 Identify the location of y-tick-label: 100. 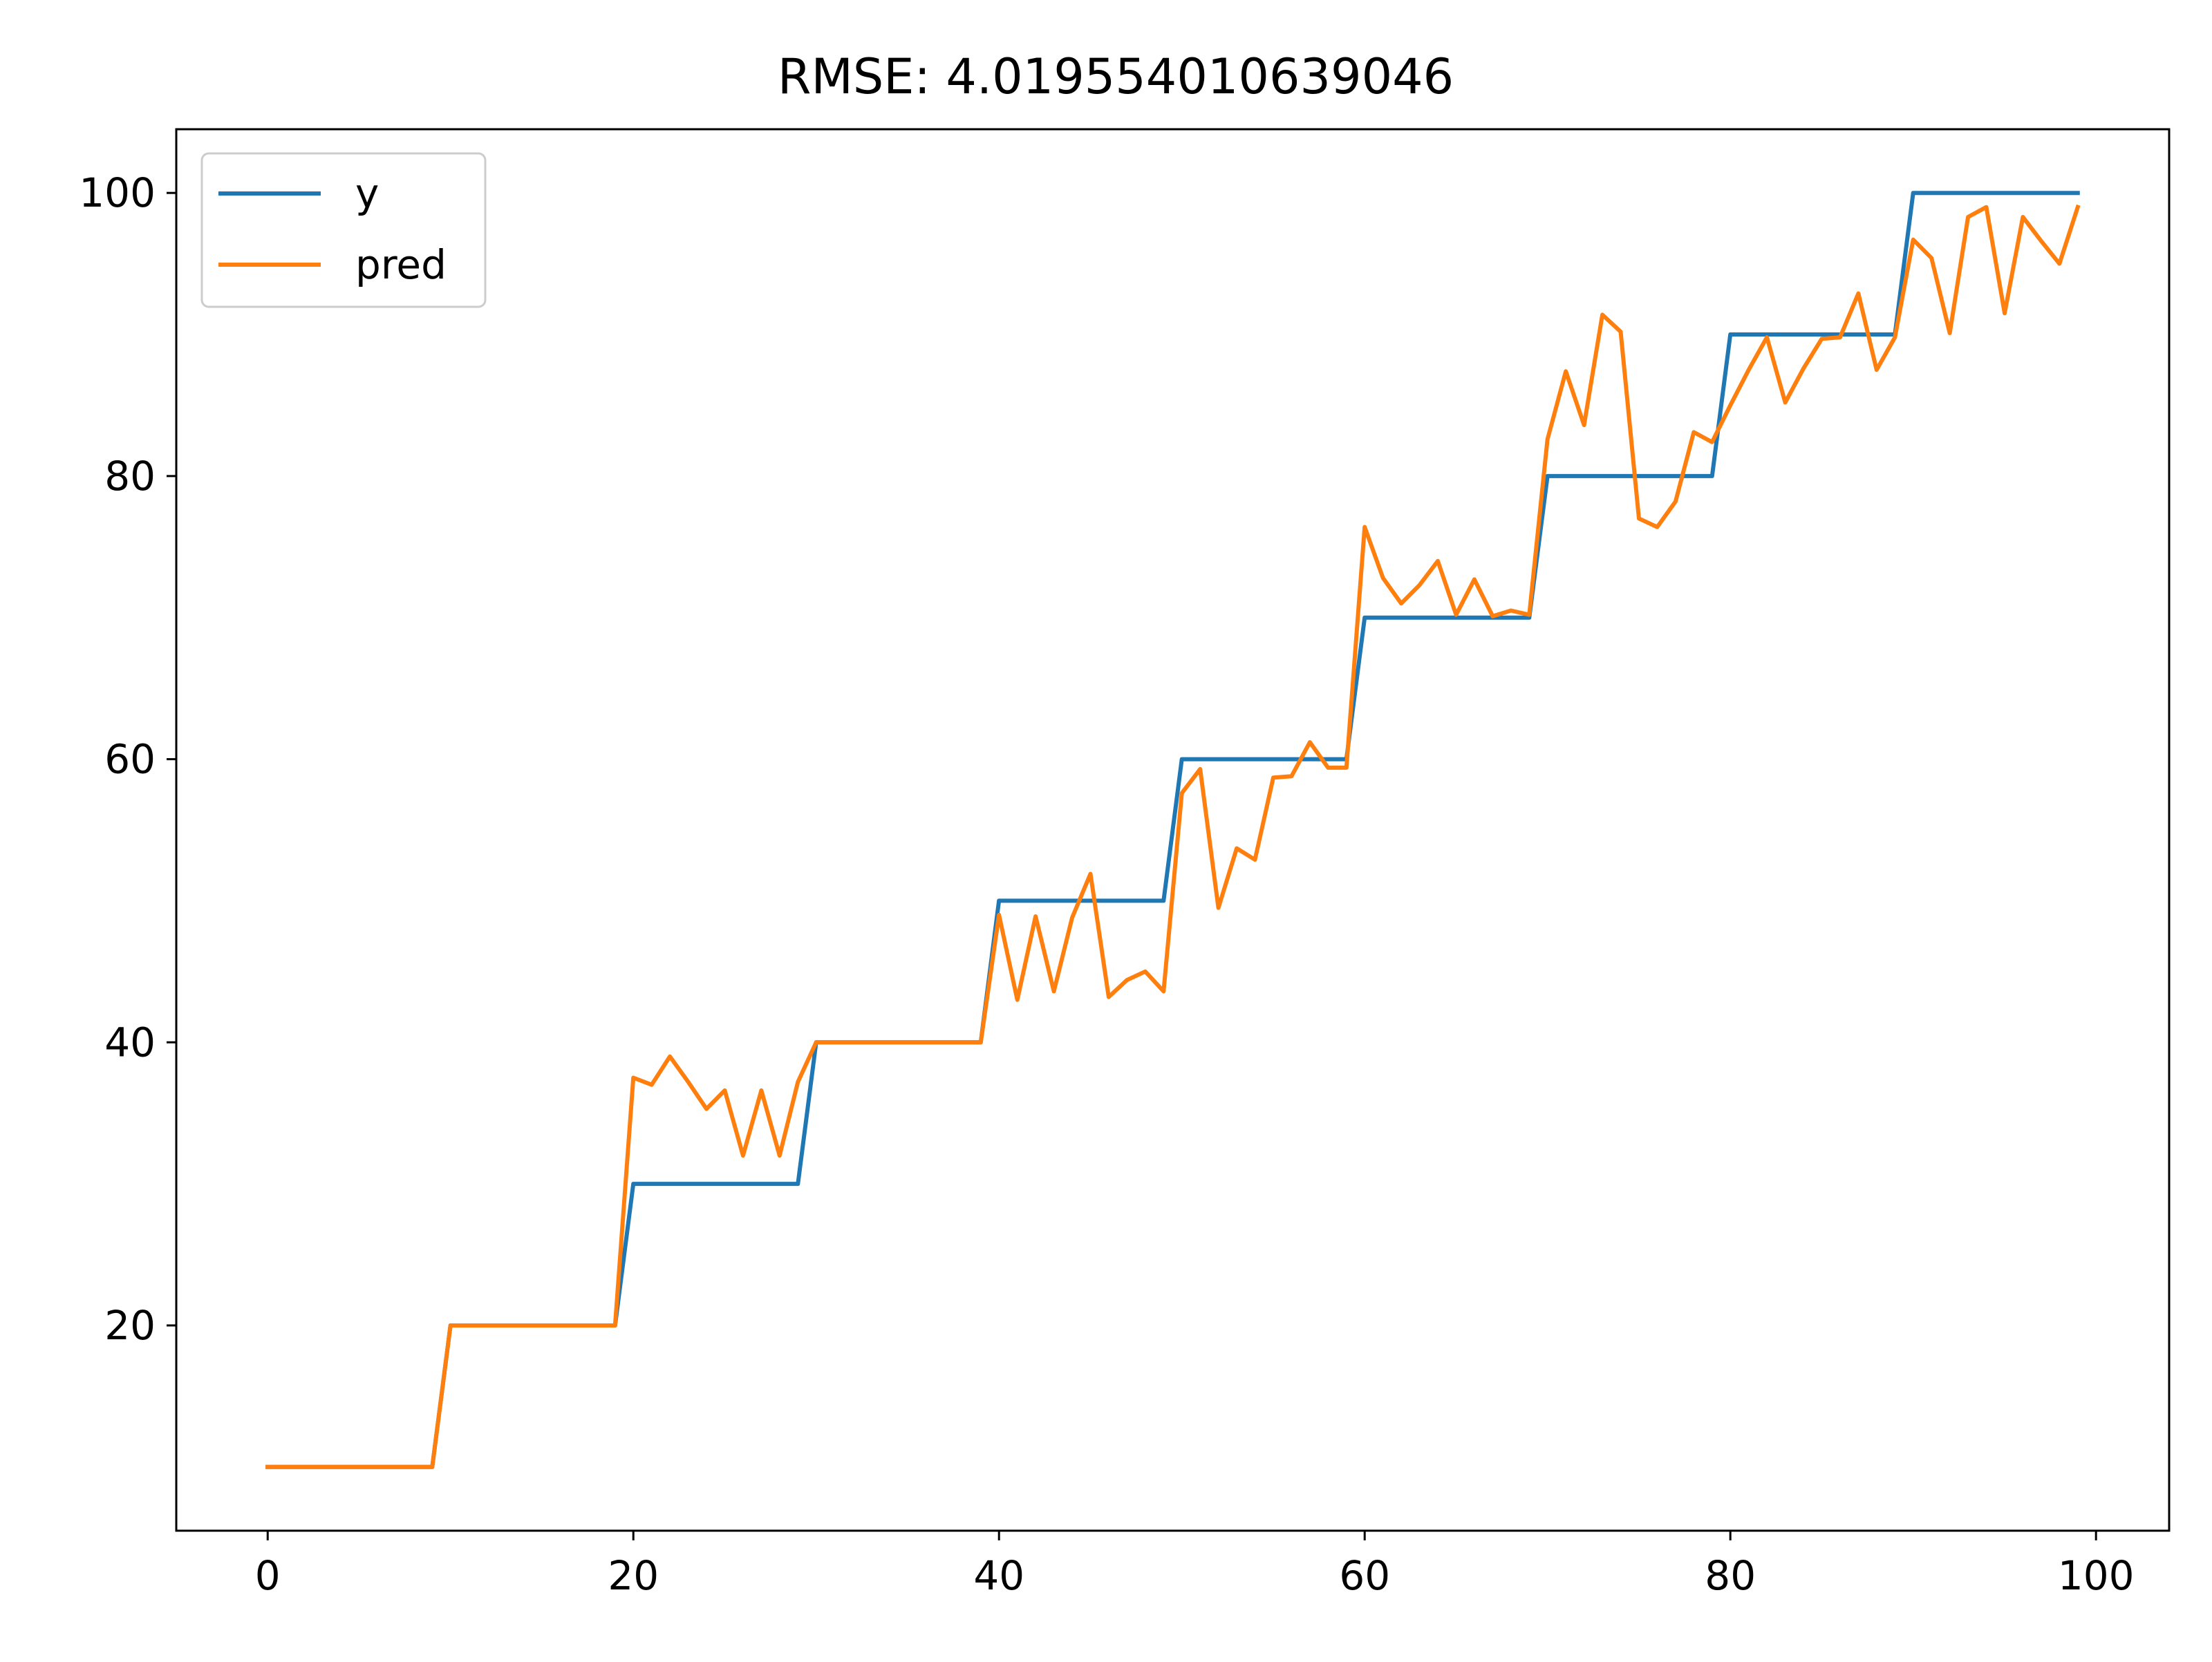
(118, 192).